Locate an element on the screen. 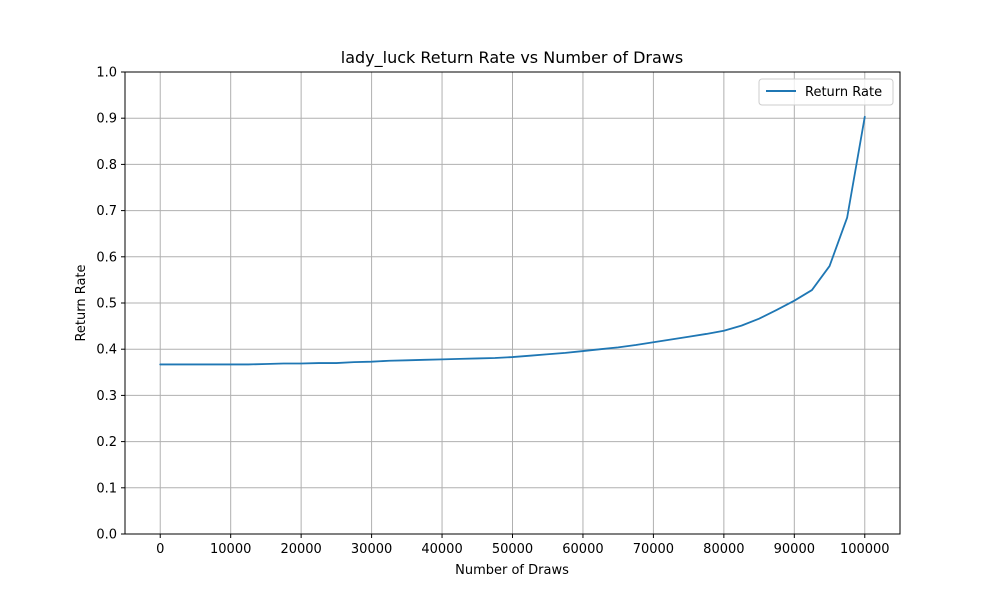 Image resolution: width=1000 pixels, height=600 pixels. x-tick-label: 30000 is located at coordinates (371, 549).